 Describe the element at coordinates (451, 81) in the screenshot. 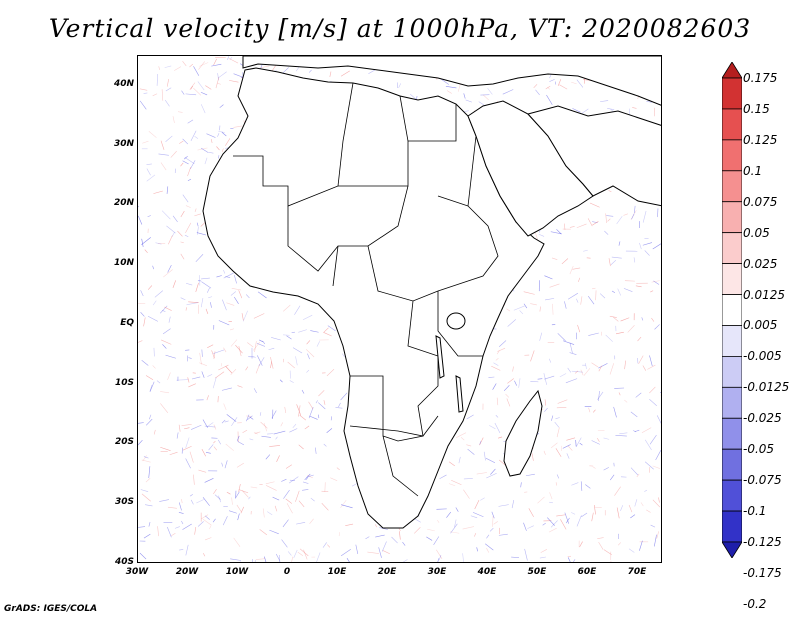

I see `europe-coast` at that location.